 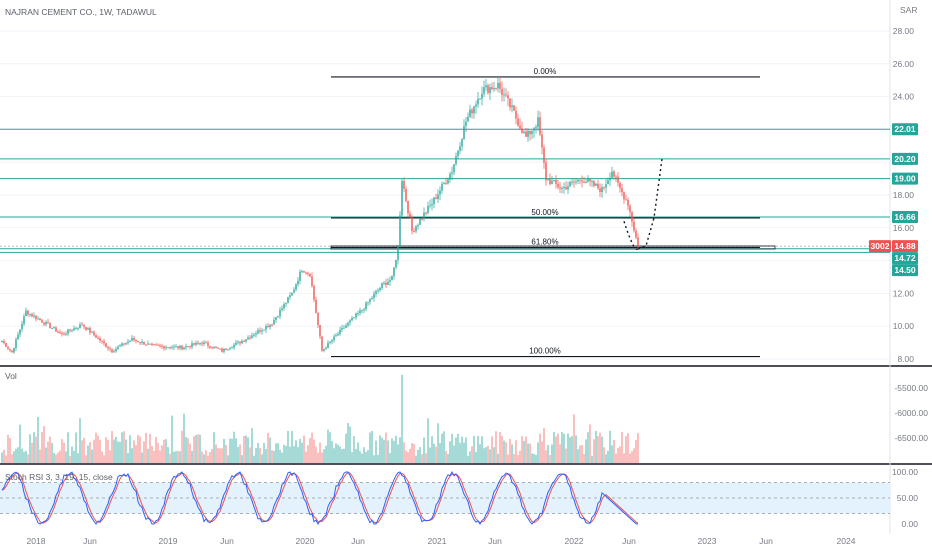 I want to click on time-tick-label: 2019, so click(x=168, y=541).